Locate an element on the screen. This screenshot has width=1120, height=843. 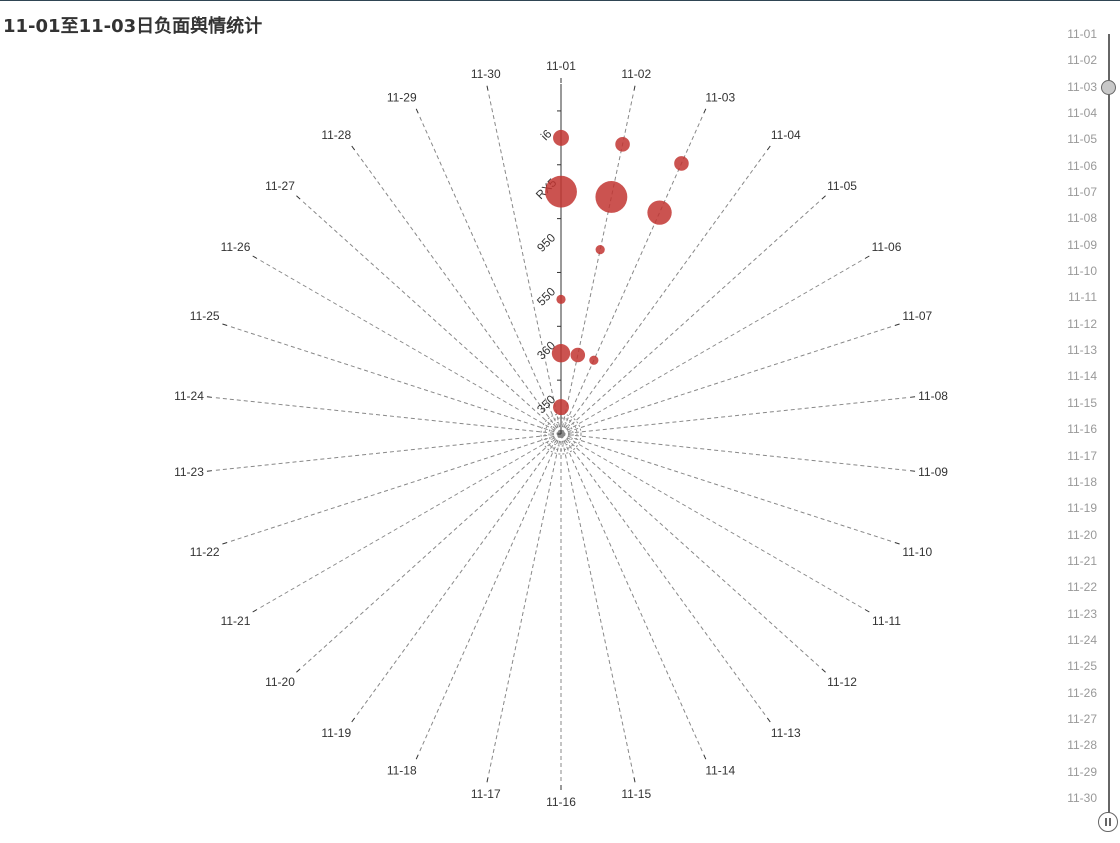
angle-label: 11-07 is located at coordinates (917, 316).